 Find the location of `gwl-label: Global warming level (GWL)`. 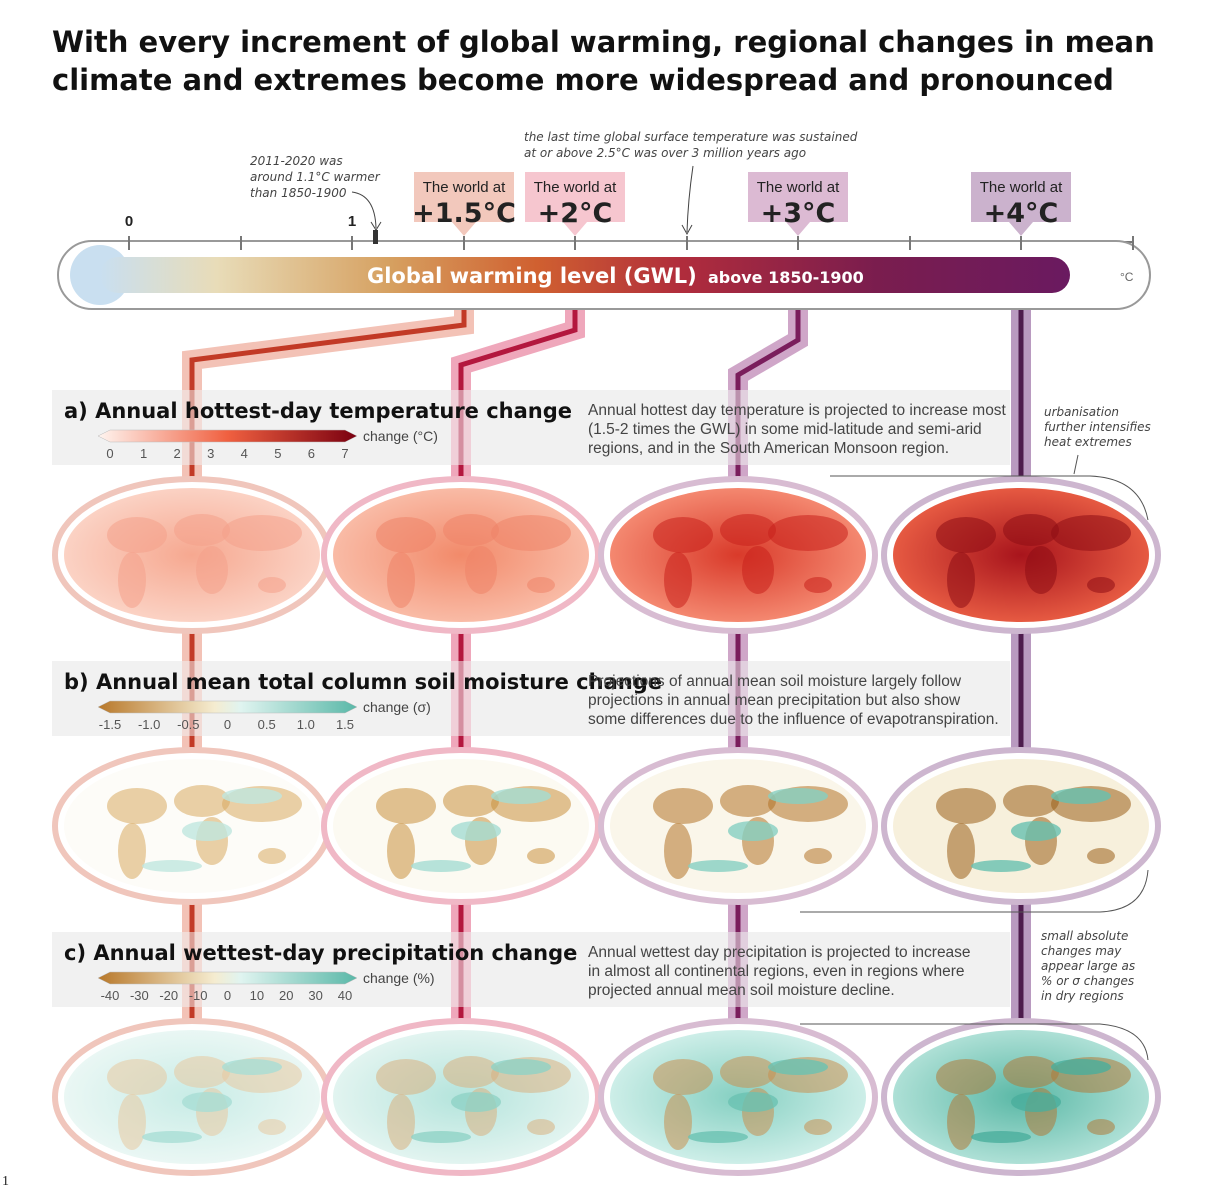

gwl-label: Global warming level (GWL) is located at coordinates (532, 276).